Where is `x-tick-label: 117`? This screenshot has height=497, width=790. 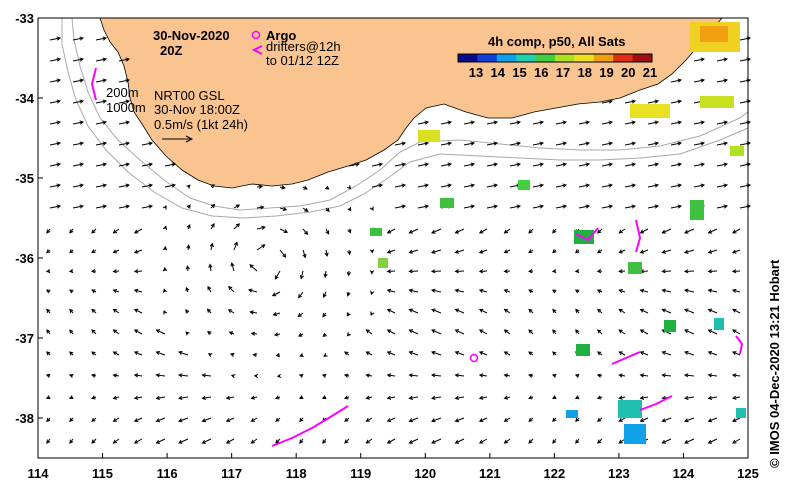 x-tick-label: 117 is located at coordinates (231, 473).